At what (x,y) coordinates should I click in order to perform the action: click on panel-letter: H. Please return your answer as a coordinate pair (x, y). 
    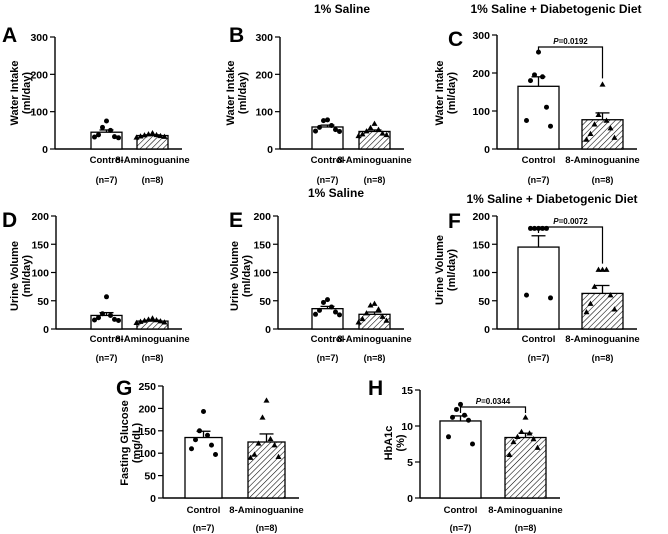
    Looking at the image, I should click on (375, 388).